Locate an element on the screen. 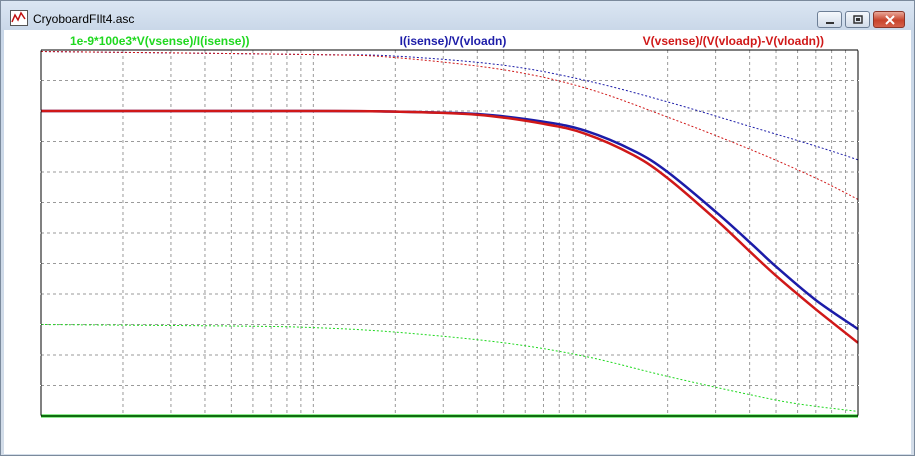 The height and width of the screenshot is (456, 915). close-icon is located at coordinates (890, 20).